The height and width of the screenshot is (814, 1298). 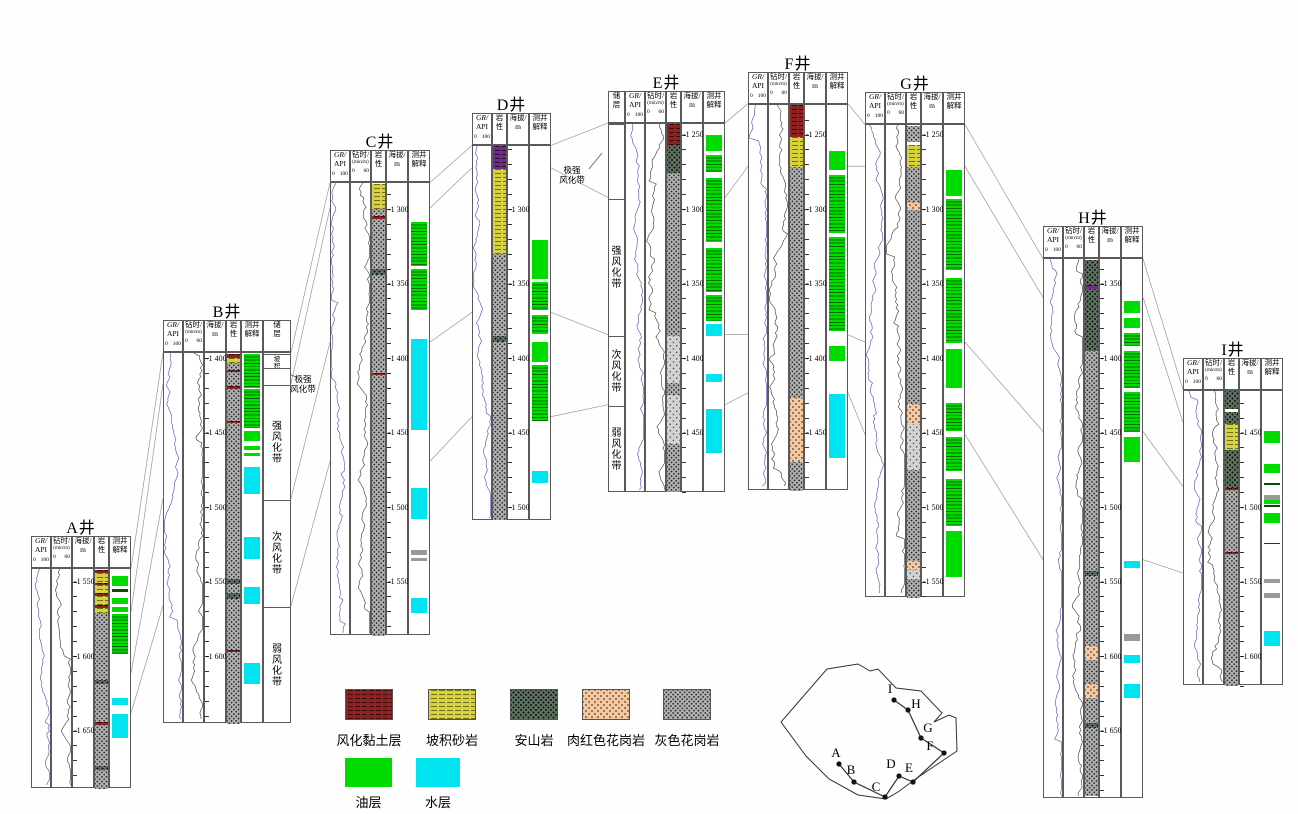 I want to click on header-line1: GR/, so click(x=635, y=95).